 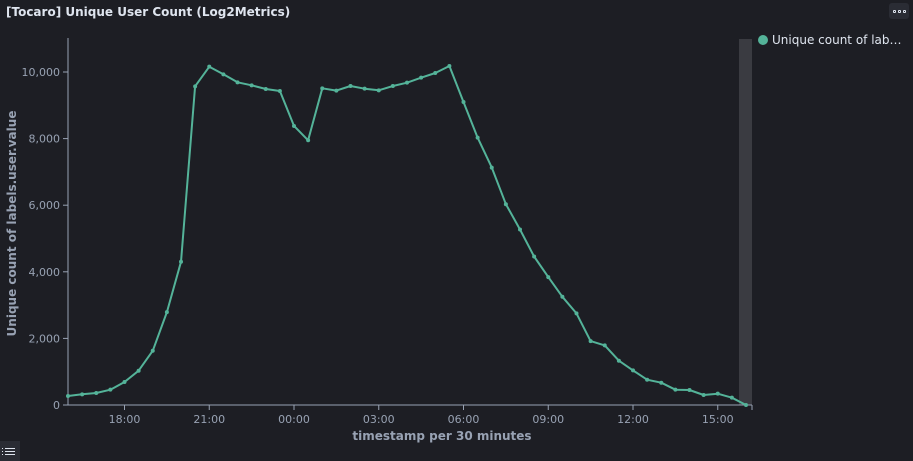 I want to click on list-icon, so click(x=8, y=448).